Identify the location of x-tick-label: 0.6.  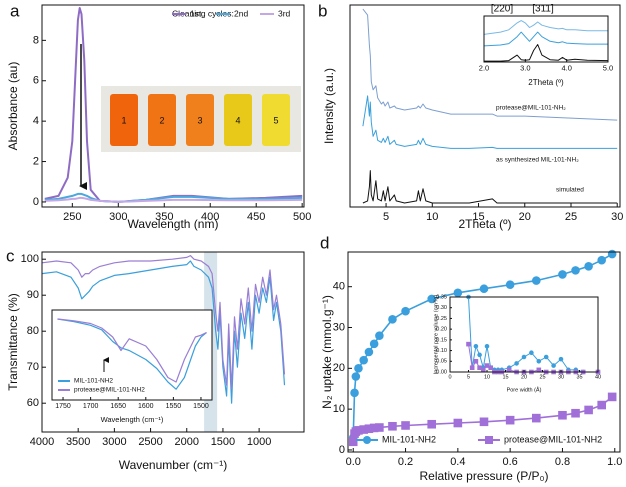
(510, 462).